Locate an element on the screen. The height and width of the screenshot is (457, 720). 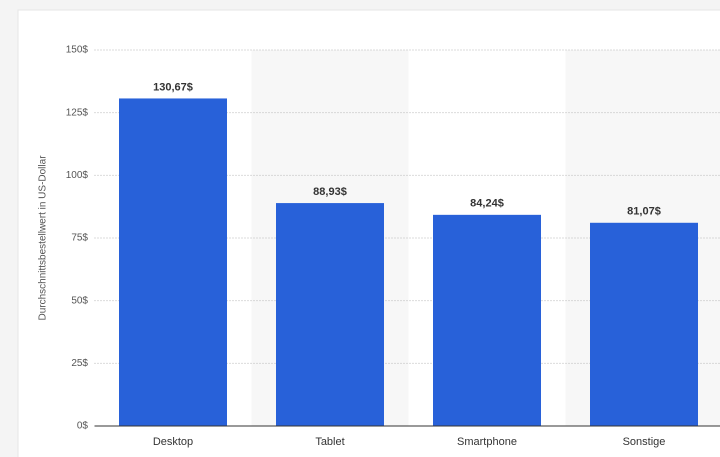
y-tick-label: 150$ is located at coordinates (77, 50).